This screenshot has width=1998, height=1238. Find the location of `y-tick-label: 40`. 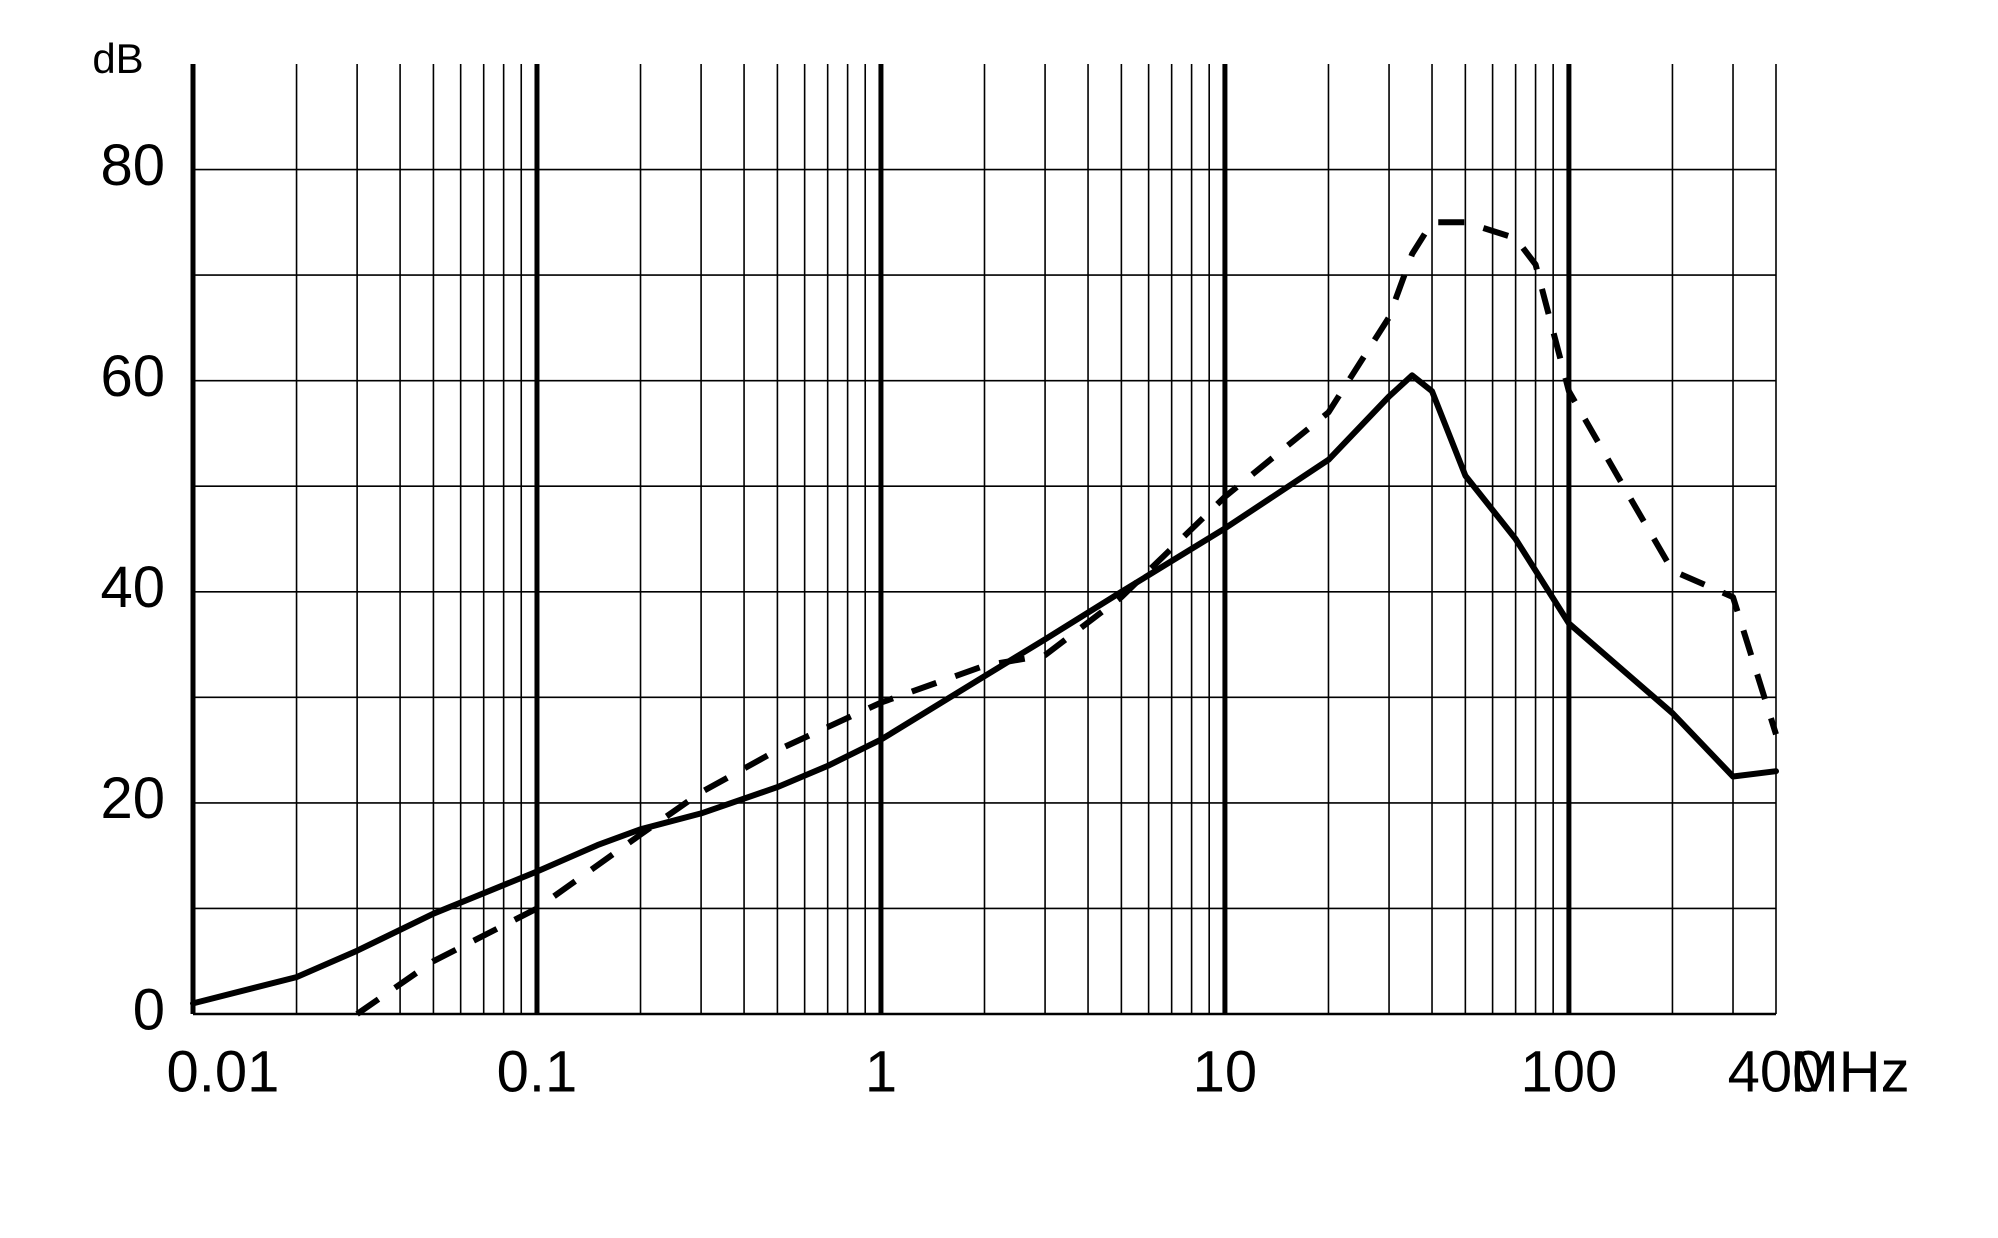

y-tick-label: 40 is located at coordinates (132, 587).